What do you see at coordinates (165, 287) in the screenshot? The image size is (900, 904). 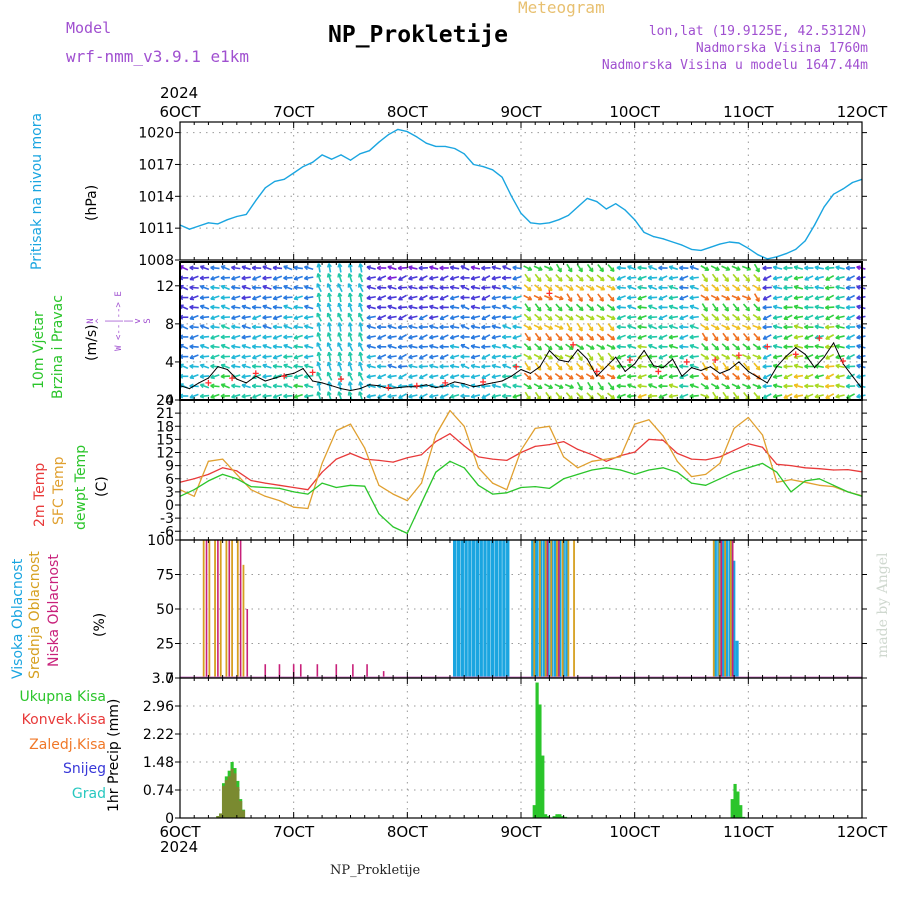 I see `y-tick-label-panel-1: 12` at bounding box center [165, 287].